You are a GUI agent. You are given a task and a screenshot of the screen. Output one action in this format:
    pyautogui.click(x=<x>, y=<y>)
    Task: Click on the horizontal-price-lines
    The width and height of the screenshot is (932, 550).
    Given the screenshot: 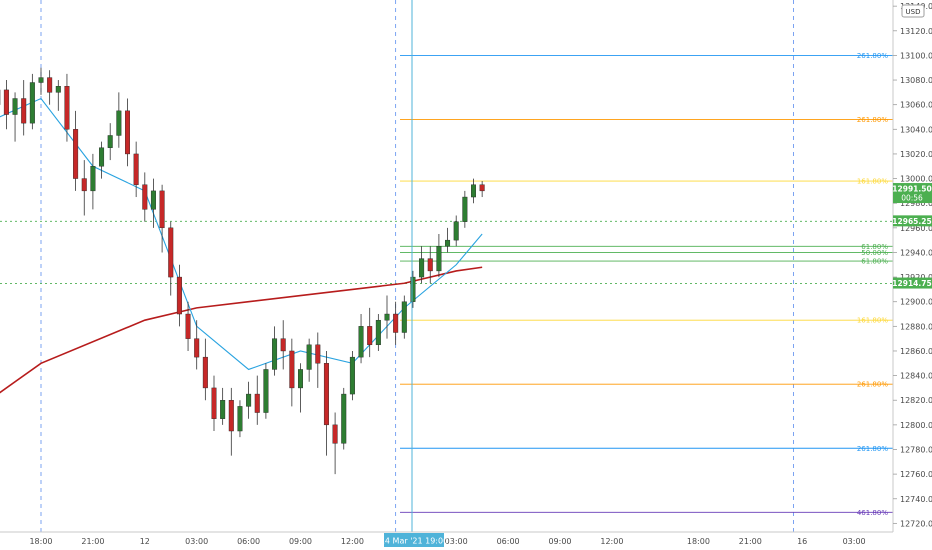 What is the action you would take?
    pyautogui.click(x=446, y=252)
    